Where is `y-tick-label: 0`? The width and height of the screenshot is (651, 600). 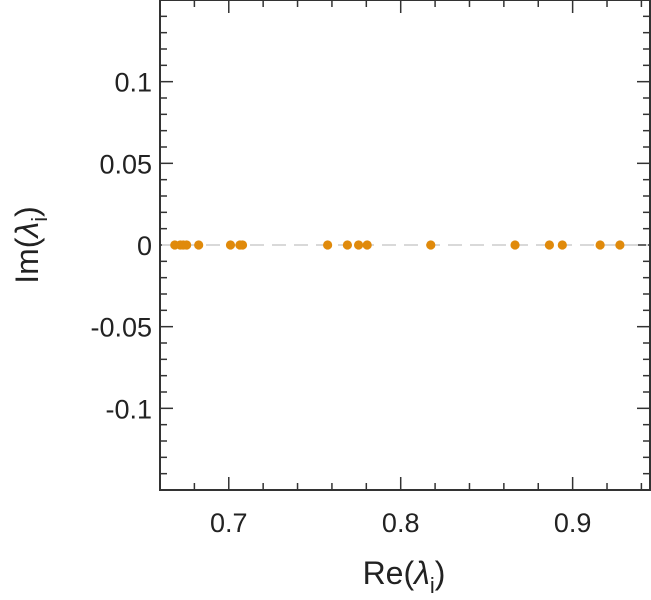 y-tick-label: 0 is located at coordinates (144, 246).